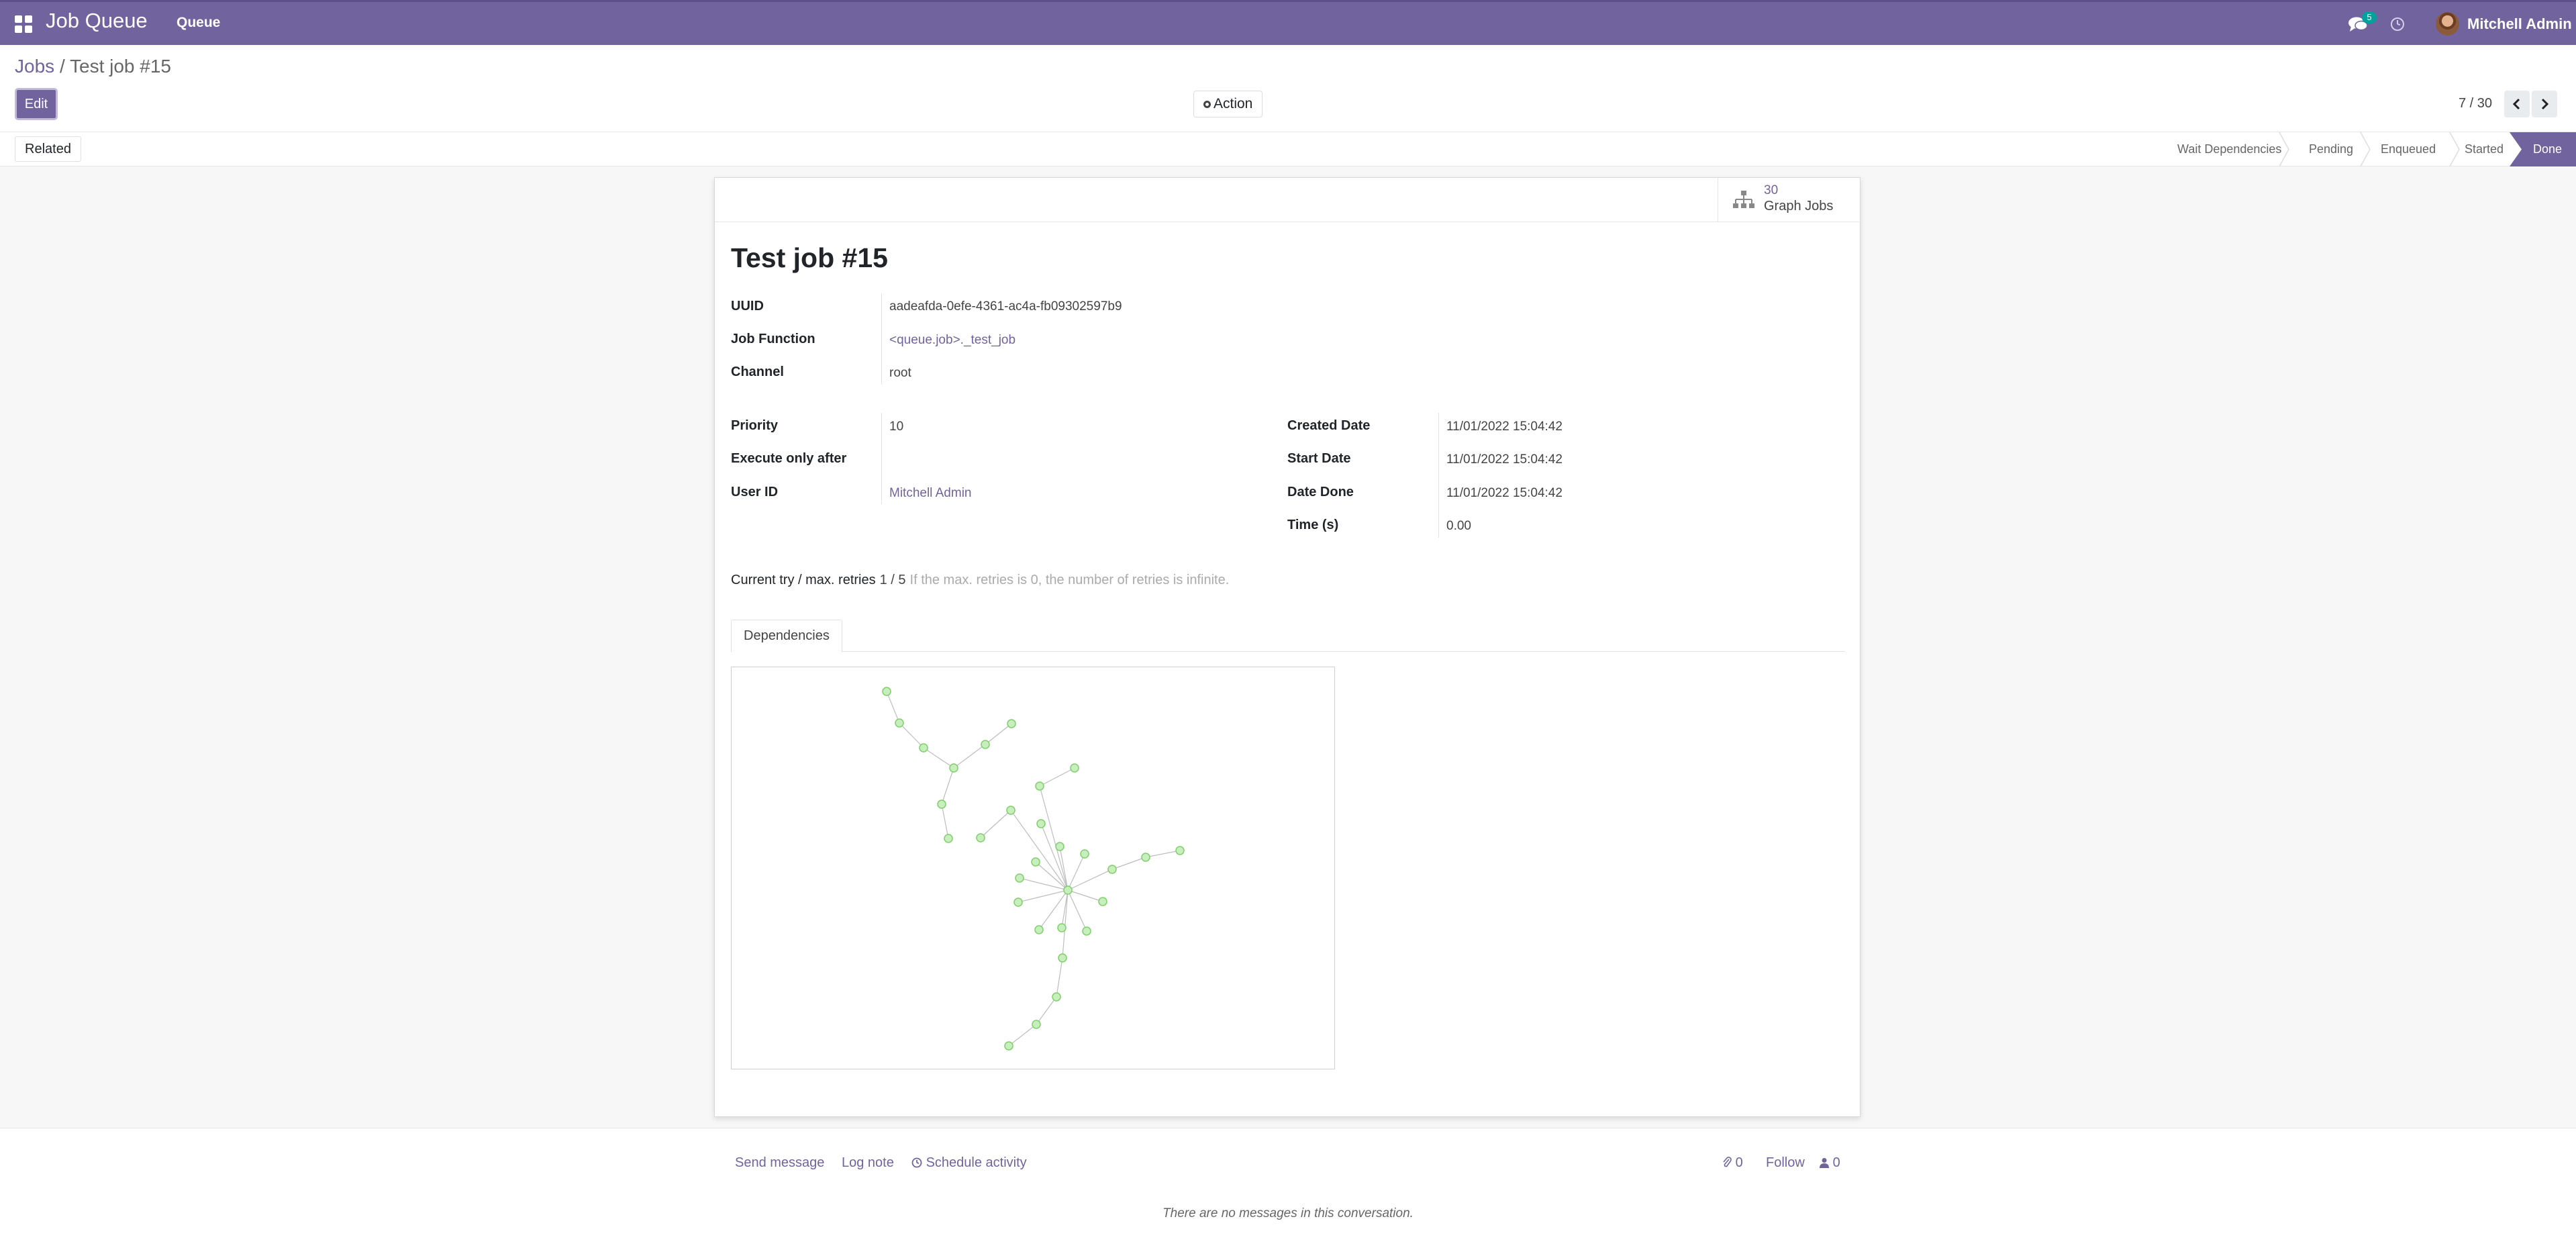 The height and width of the screenshot is (1256, 2576). Describe the element at coordinates (48, 149) in the screenshot. I see `related-button: Related` at that location.